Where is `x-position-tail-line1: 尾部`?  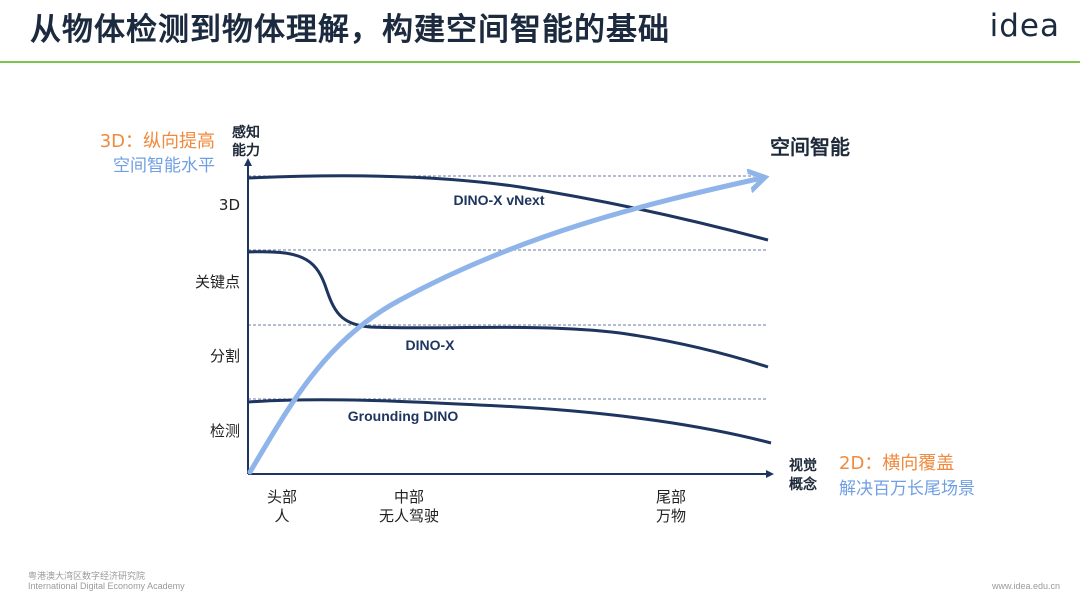 x-position-tail-line1: 尾部 is located at coordinates (671, 497).